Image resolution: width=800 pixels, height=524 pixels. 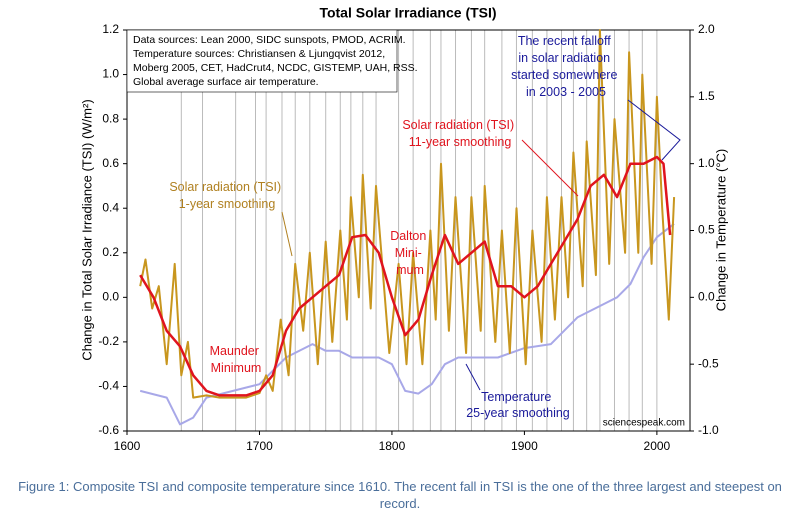 What do you see at coordinates (654, 130) in the screenshot?
I see `falloff-arrow` at bounding box center [654, 130].